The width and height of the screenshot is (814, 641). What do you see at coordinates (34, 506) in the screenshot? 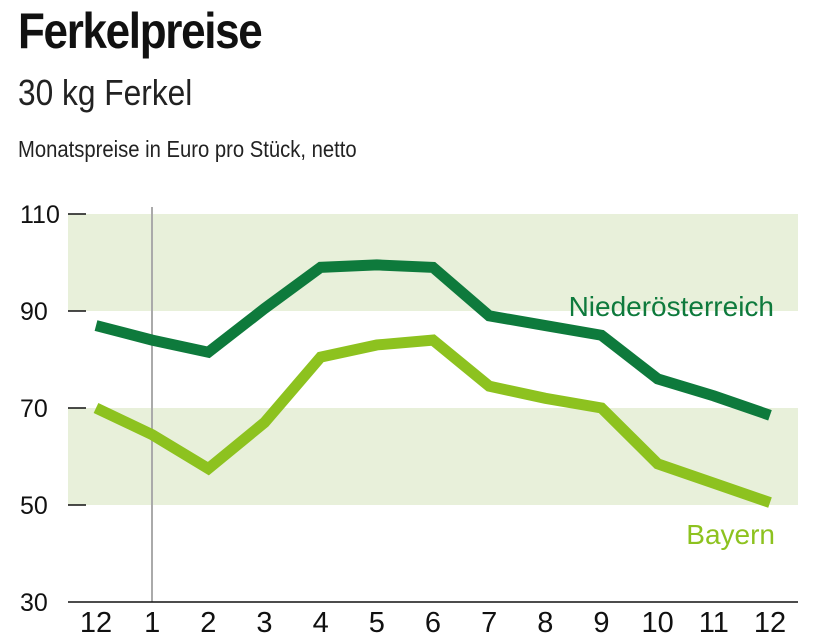
I see `y-tick-label: 50` at bounding box center [34, 506].